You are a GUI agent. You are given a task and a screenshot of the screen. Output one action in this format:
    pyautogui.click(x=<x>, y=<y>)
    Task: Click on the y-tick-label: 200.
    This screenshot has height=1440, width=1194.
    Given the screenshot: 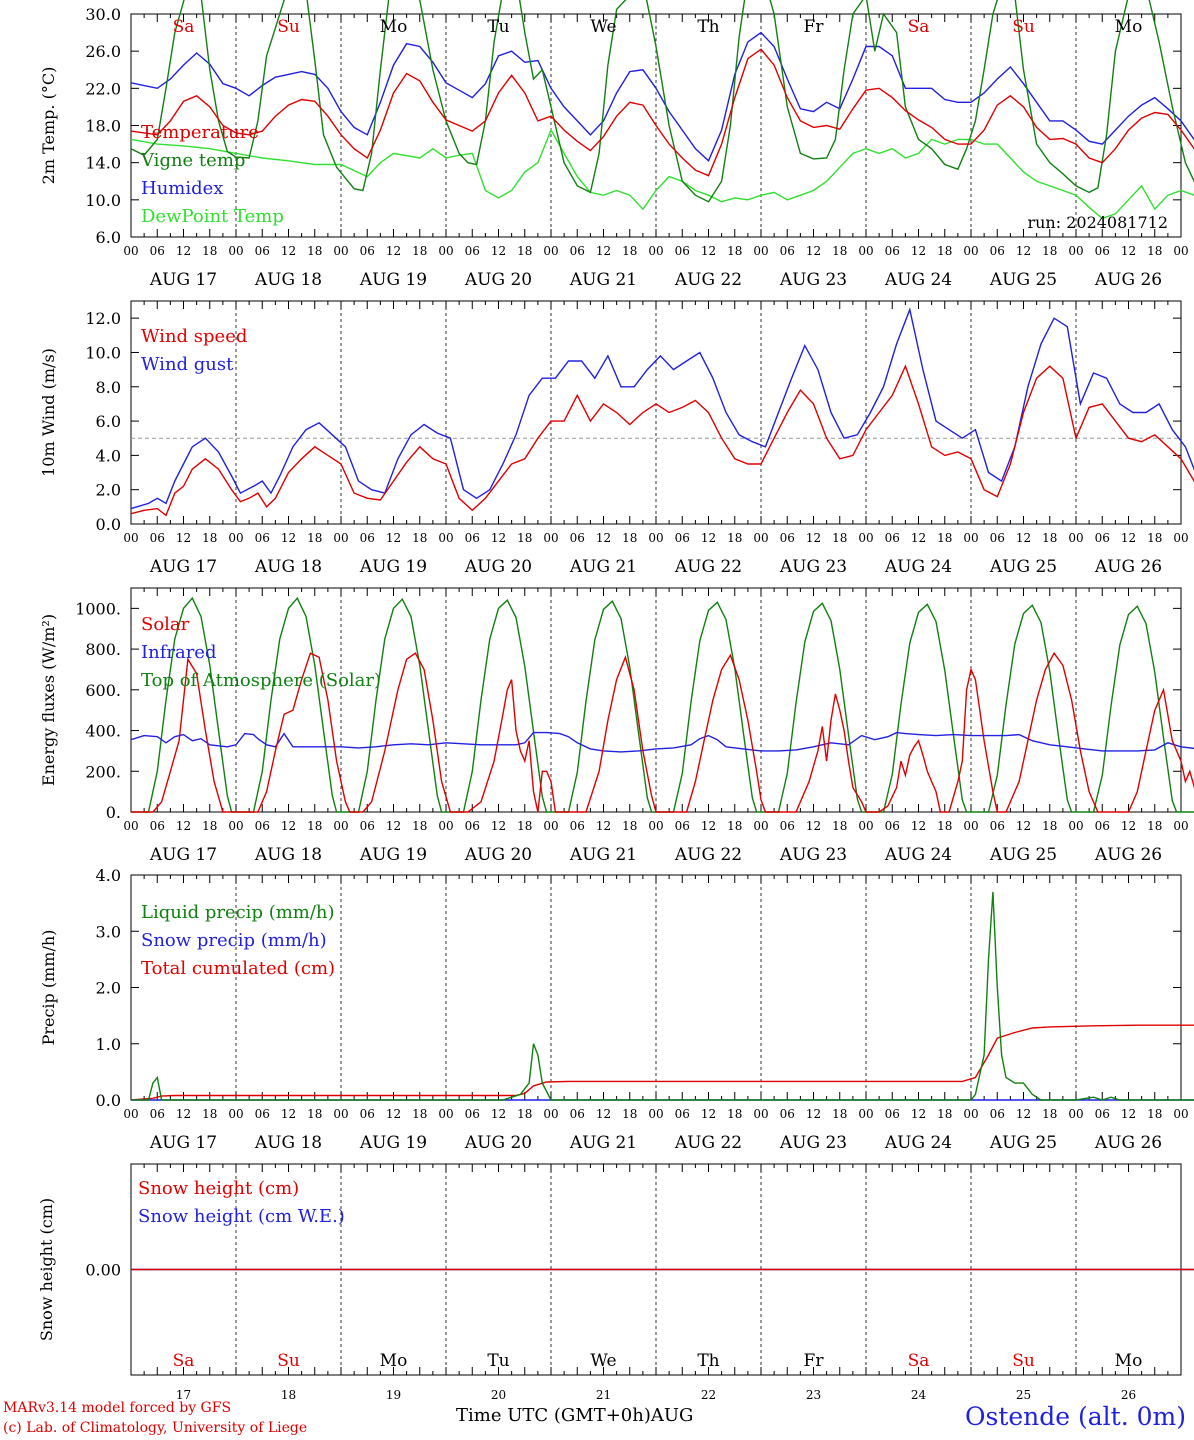 What is the action you would take?
    pyautogui.click(x=103, y=771)
    